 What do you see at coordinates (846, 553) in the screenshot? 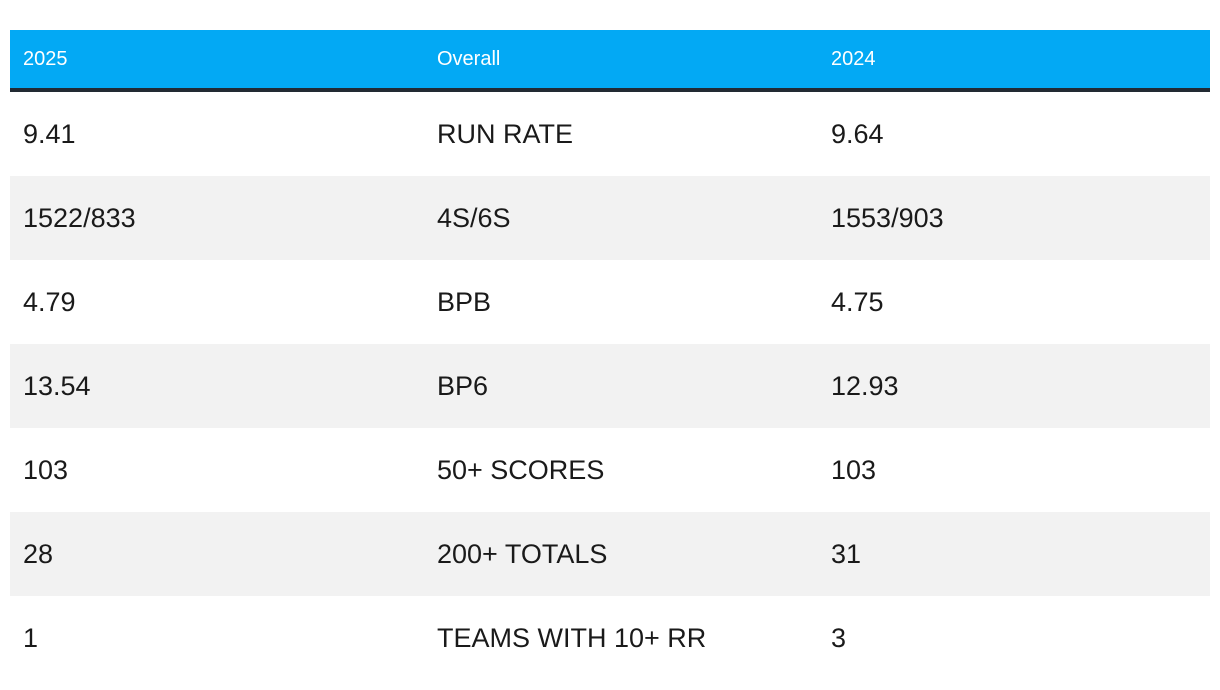
I see `value-2024: 31` at bounding box center [846, 553].